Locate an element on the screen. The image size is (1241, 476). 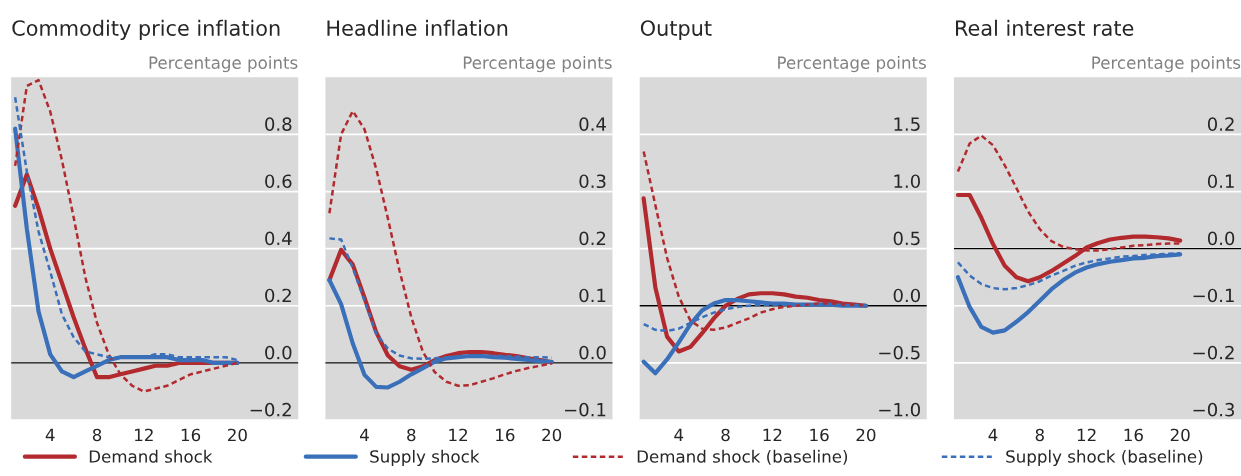
y-tick-label: −1.0 is located at coordinates (899, 409).